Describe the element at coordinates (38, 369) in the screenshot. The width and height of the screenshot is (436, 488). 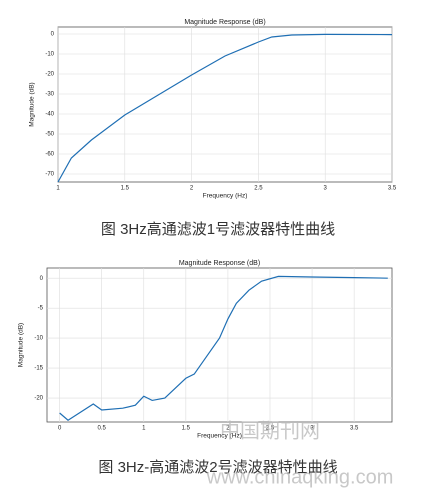
I see `y-tick-label: -15` at that location.